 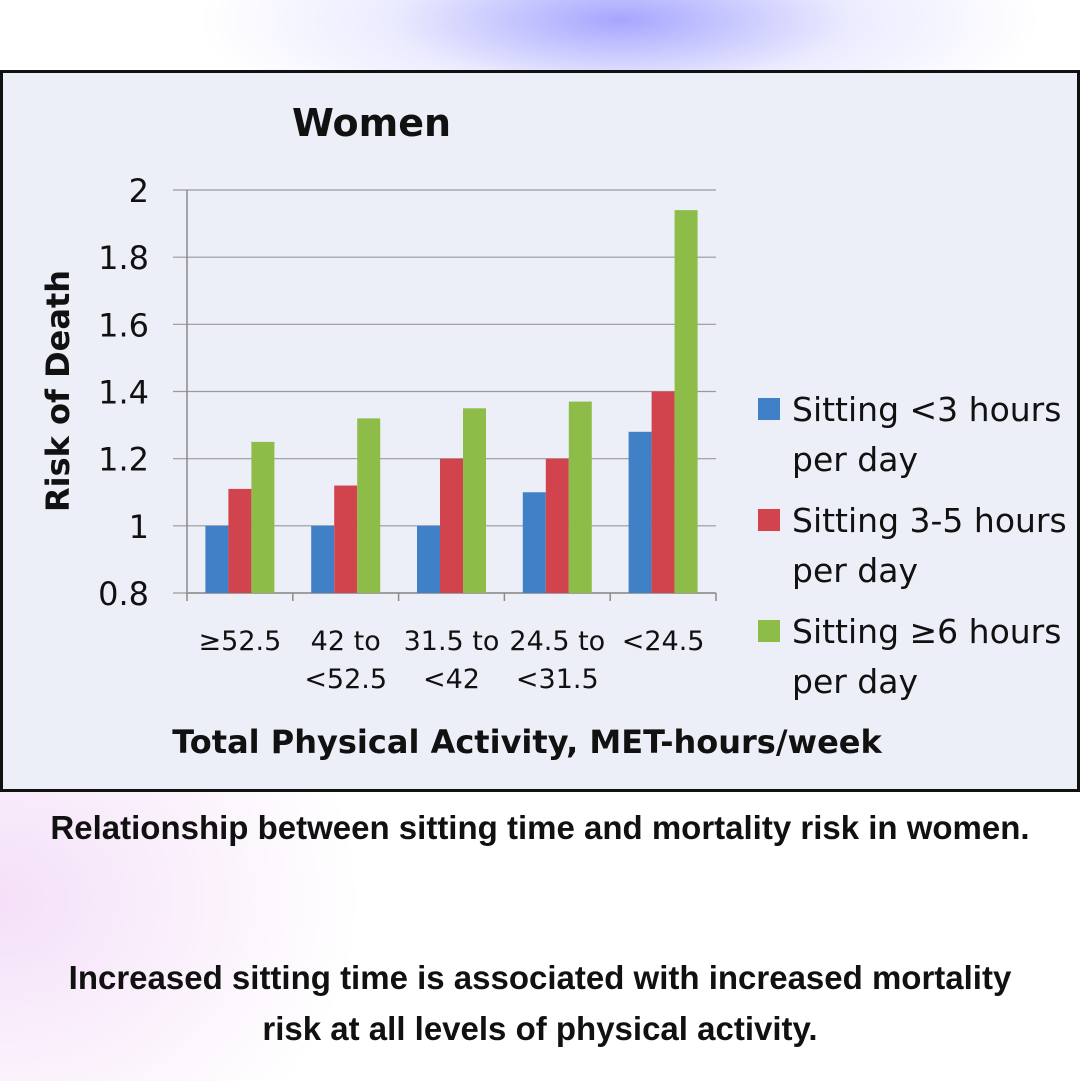 What do you see at coordinates (139, 191) in the screenshot?
I see `y-tick-label: 2` at bounding box center [139, 191].